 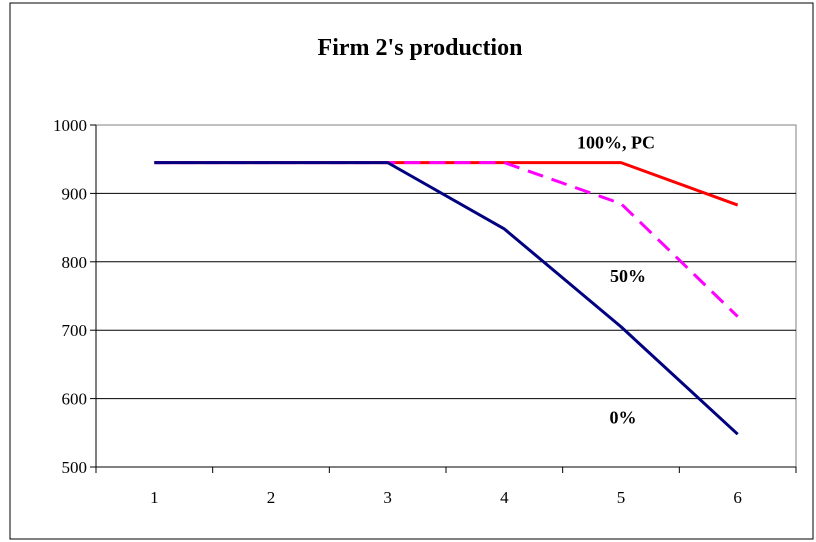 I want to click on y-tick-label: 700, so click(x=75, y=330).